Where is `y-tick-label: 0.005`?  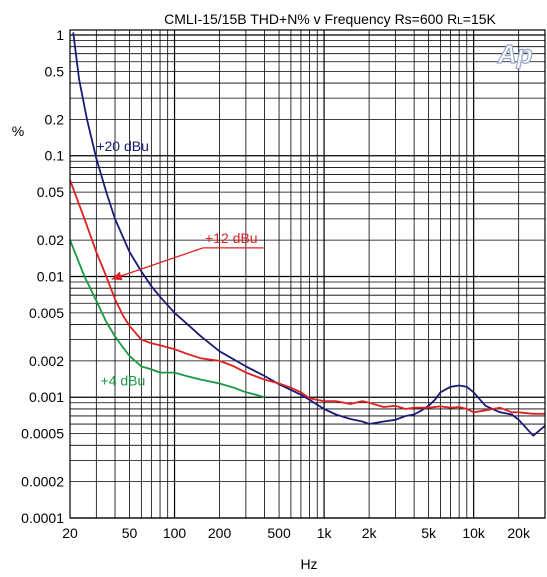
y-tick-label: 0.005 is located at coordinates (46, 313).